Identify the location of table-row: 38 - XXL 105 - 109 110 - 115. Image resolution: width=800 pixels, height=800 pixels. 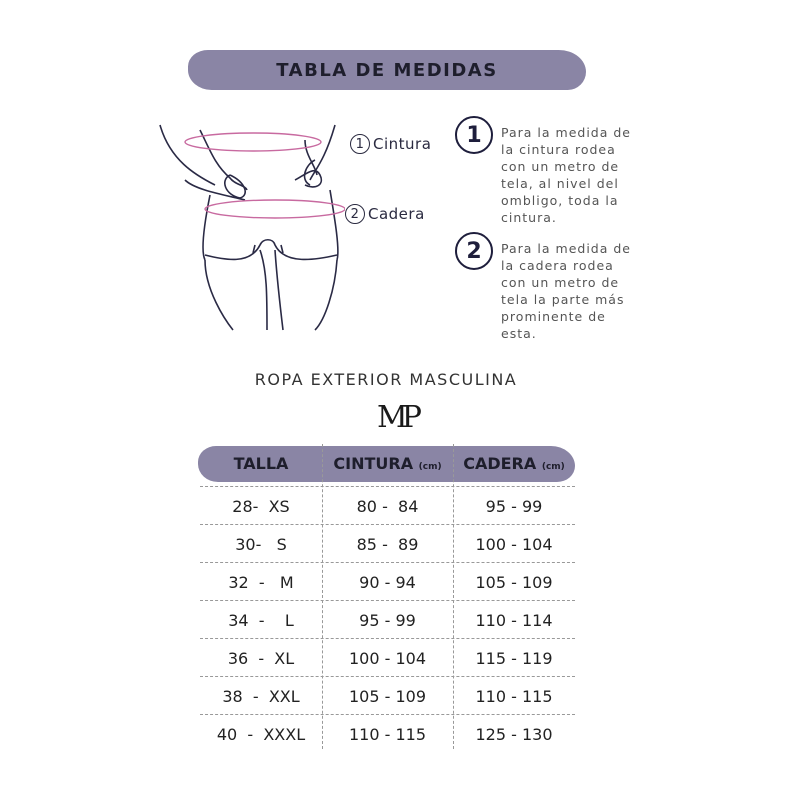
(387, 695).